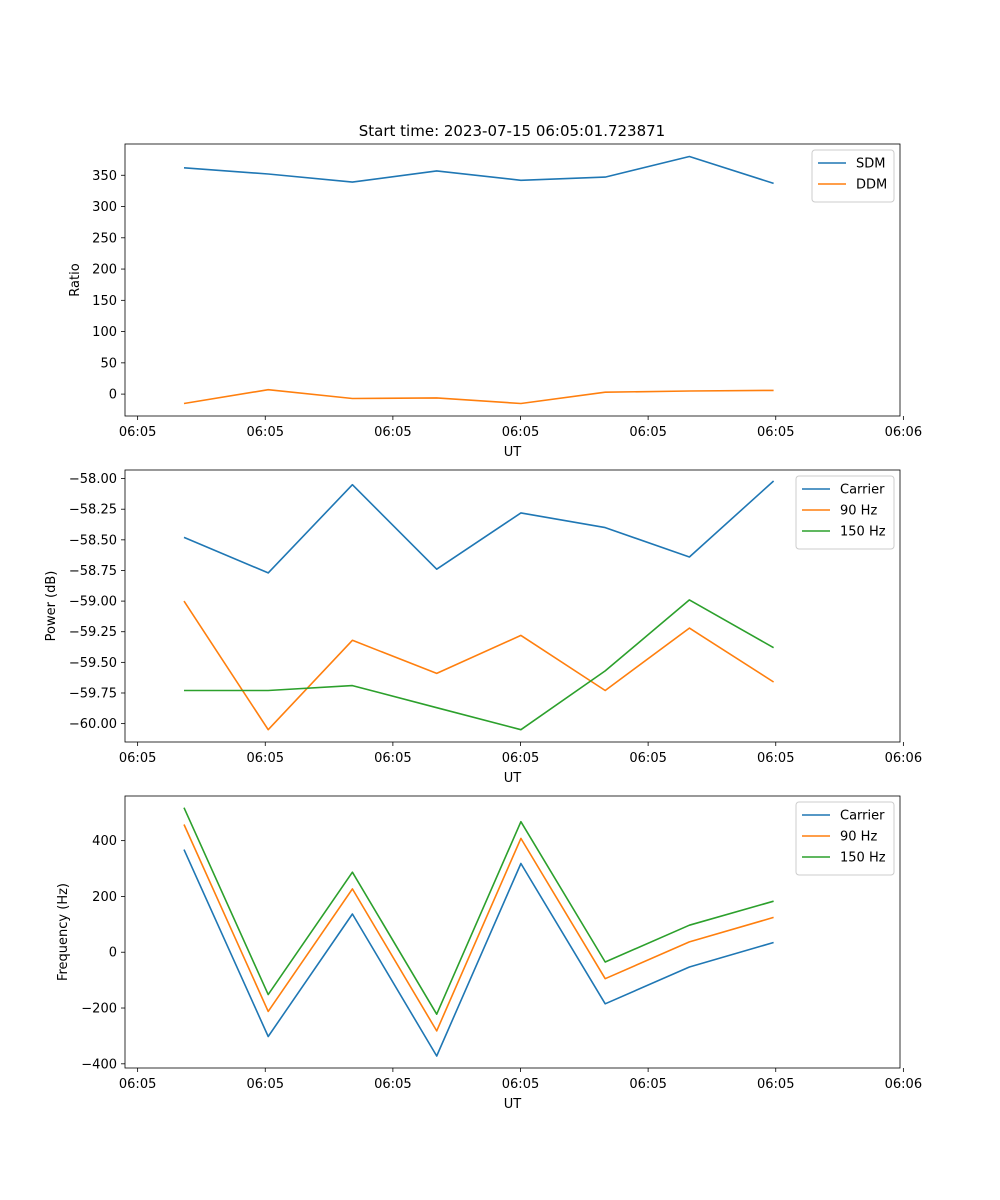 This screenshot has width=1000, height=1200. What do you see at coordinates (93, 602) in the screenshot?
I see `y-tick-label: −59.00` at bounding box center [93, 602].